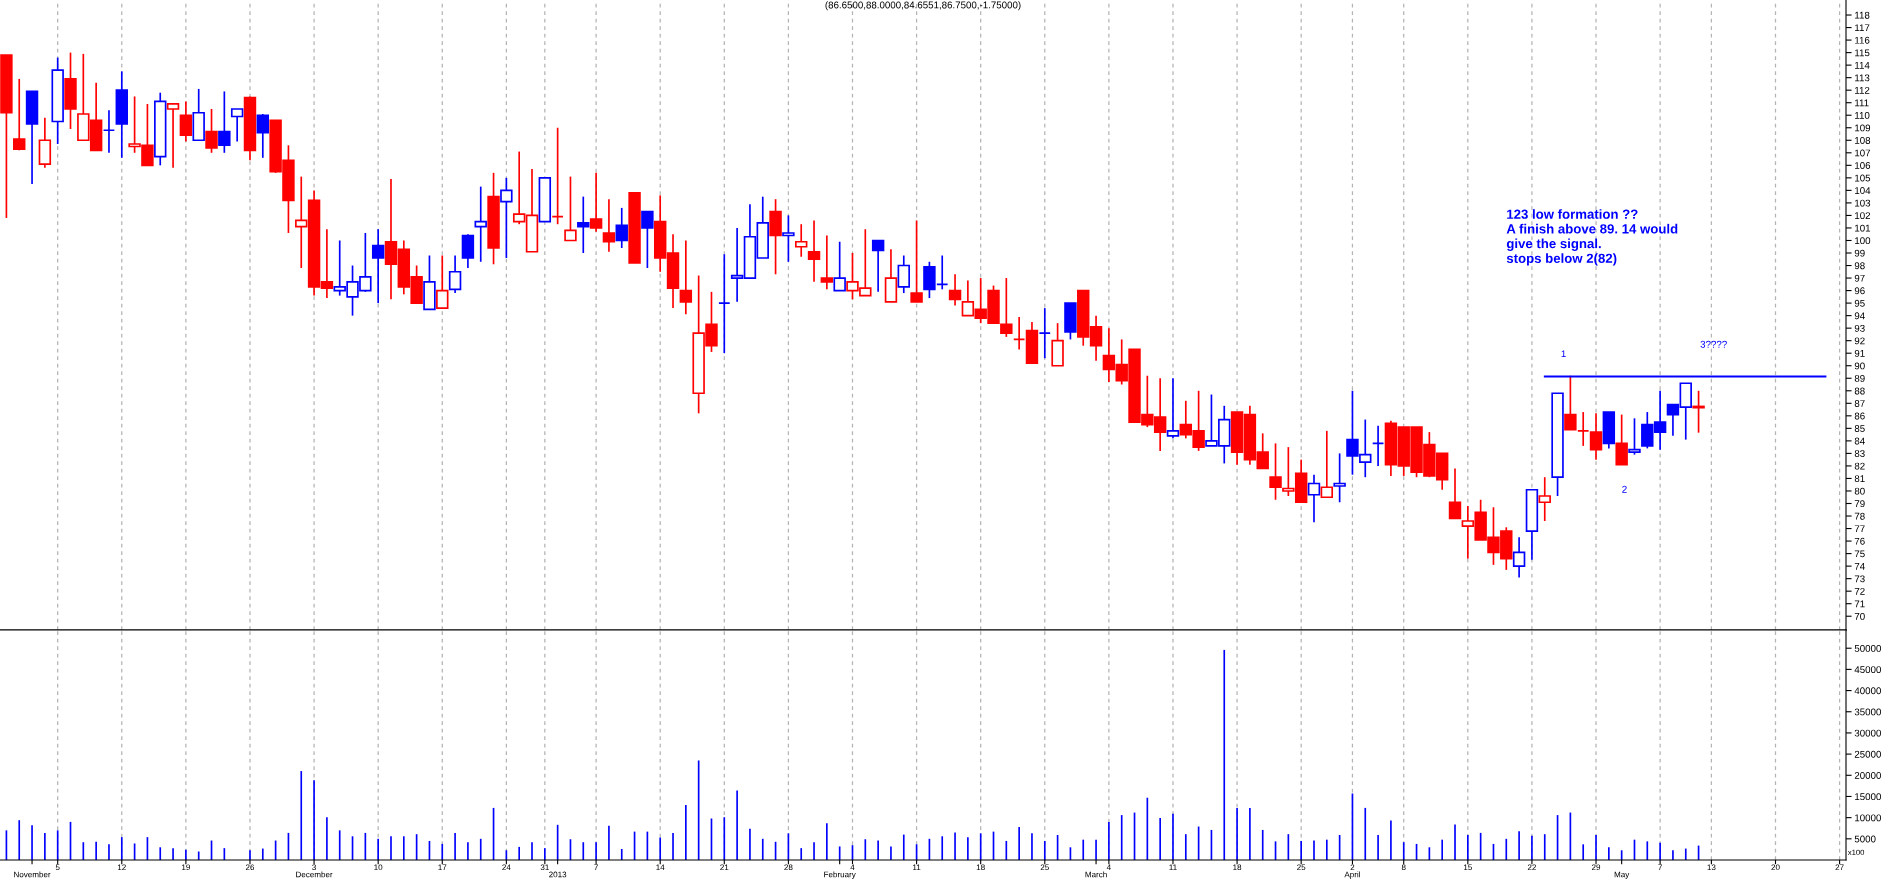 This screenshot has width=1883, height=885. I want to click on y-tick-label: 103, so click(1863, 203).